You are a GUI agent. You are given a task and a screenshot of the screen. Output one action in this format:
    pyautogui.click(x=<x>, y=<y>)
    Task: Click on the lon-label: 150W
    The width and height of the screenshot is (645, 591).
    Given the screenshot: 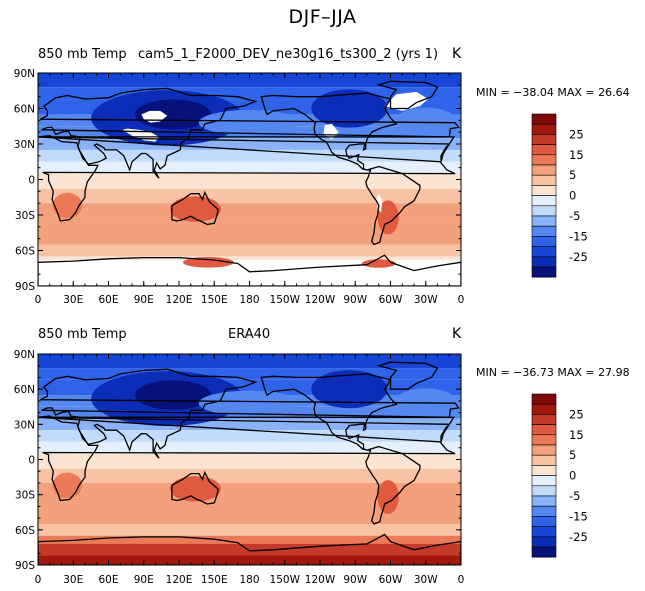 What is the action you would take?
    pyautogui.click(x=285, y=580)
    